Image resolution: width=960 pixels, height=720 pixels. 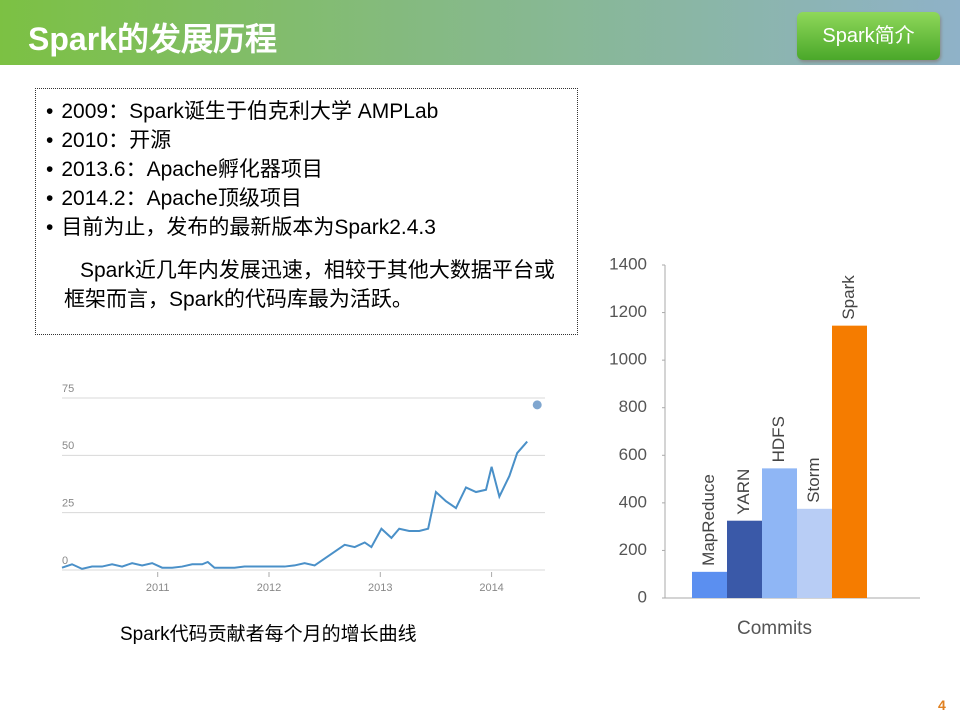 What do you see at coordinates (68, 504) in the screenshot?
I see `y-tick-label: 25` at bounding box center [68, 504].